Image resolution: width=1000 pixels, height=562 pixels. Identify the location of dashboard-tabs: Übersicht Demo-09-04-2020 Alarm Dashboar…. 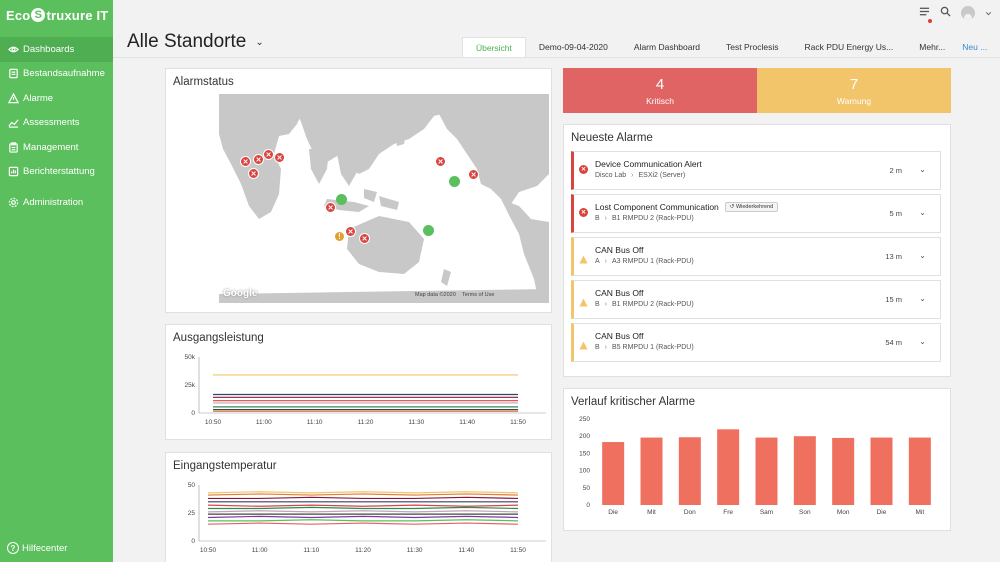
(731, 47).